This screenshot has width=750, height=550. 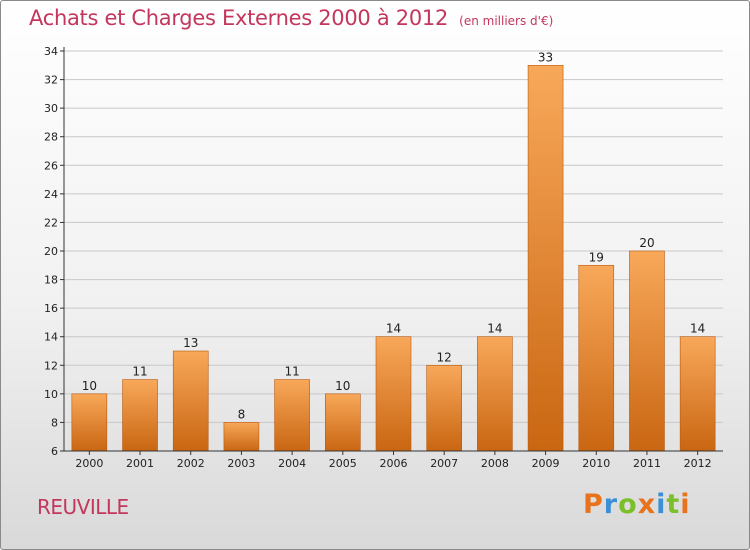 I want to click on y-tick-label: 30, so click(x=51, y=108).